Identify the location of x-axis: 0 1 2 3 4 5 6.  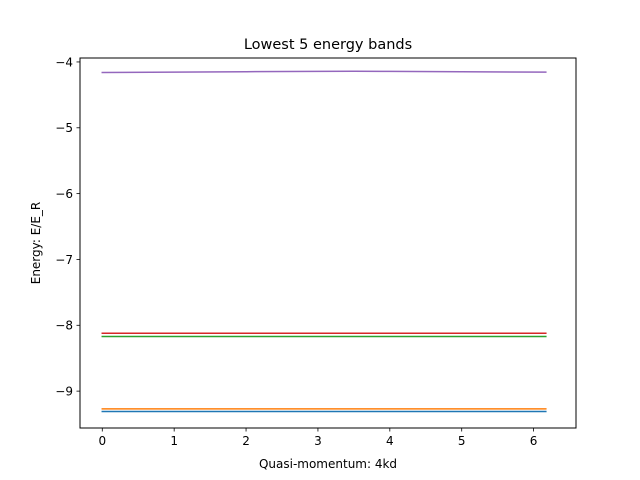
(317, 438).